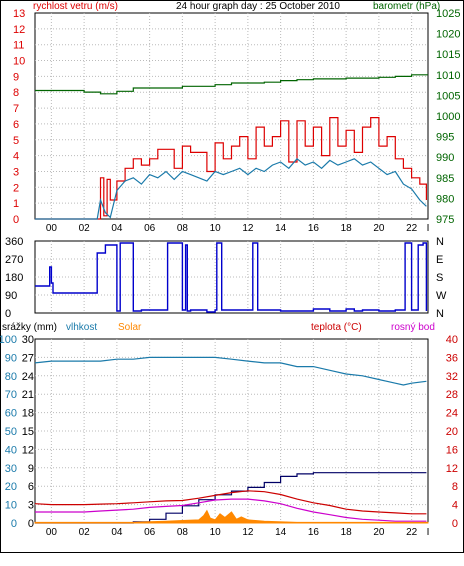 This screenshot has height=566, width=464. I want to click on tick-label-rain: 27, so click(28, 358).